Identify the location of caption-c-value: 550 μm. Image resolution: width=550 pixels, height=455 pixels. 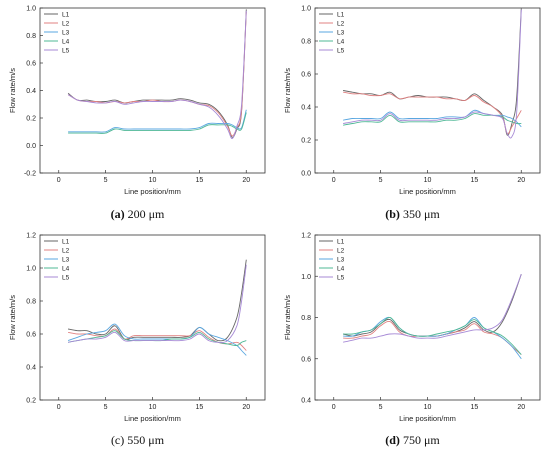
(146, 440).